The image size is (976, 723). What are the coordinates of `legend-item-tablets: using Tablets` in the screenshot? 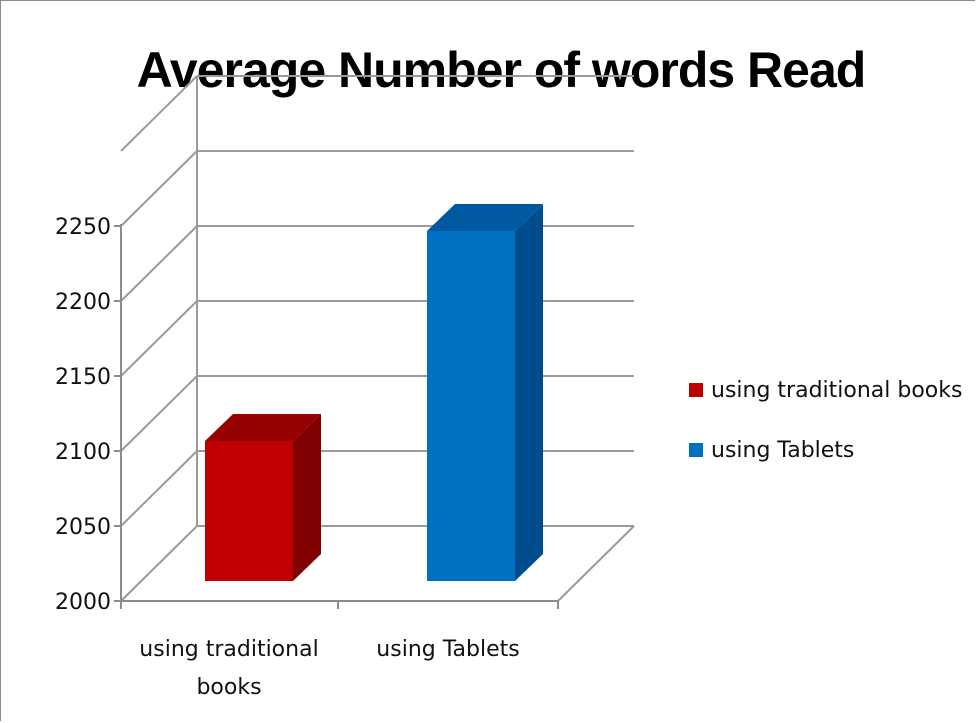 It's located at (825, 450).